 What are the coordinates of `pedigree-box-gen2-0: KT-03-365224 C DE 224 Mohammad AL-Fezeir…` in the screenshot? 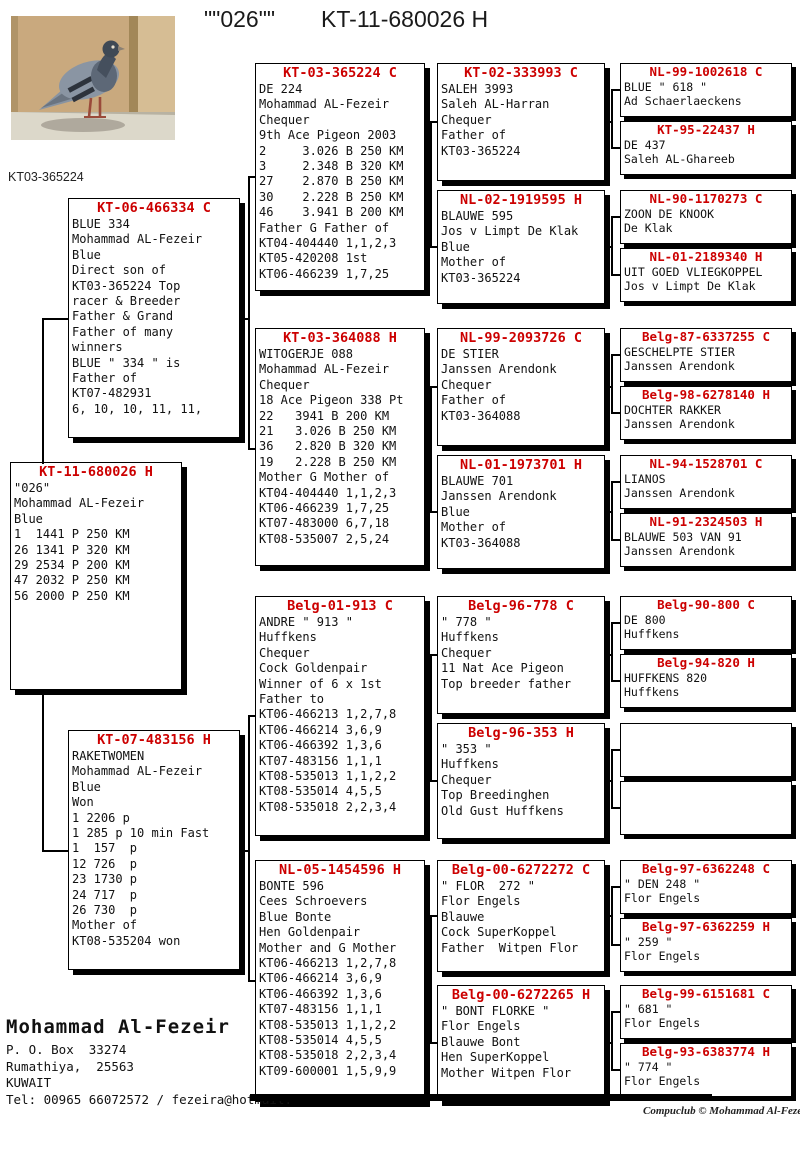 It's located at (340, 177).